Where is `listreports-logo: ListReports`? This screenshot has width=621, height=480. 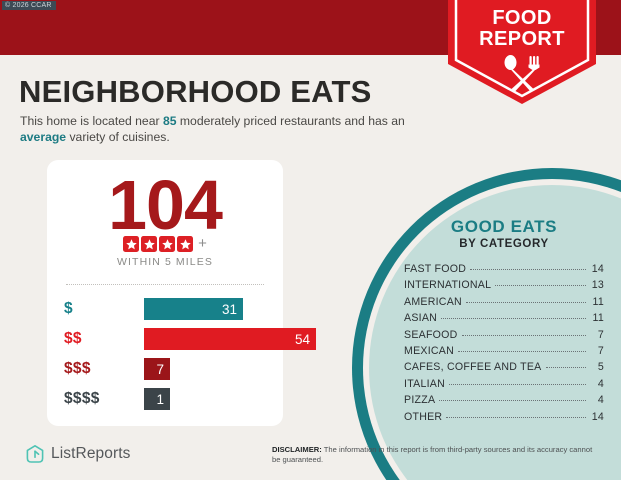
listreports-logo: ListReports is located at coordinates (78, 454).